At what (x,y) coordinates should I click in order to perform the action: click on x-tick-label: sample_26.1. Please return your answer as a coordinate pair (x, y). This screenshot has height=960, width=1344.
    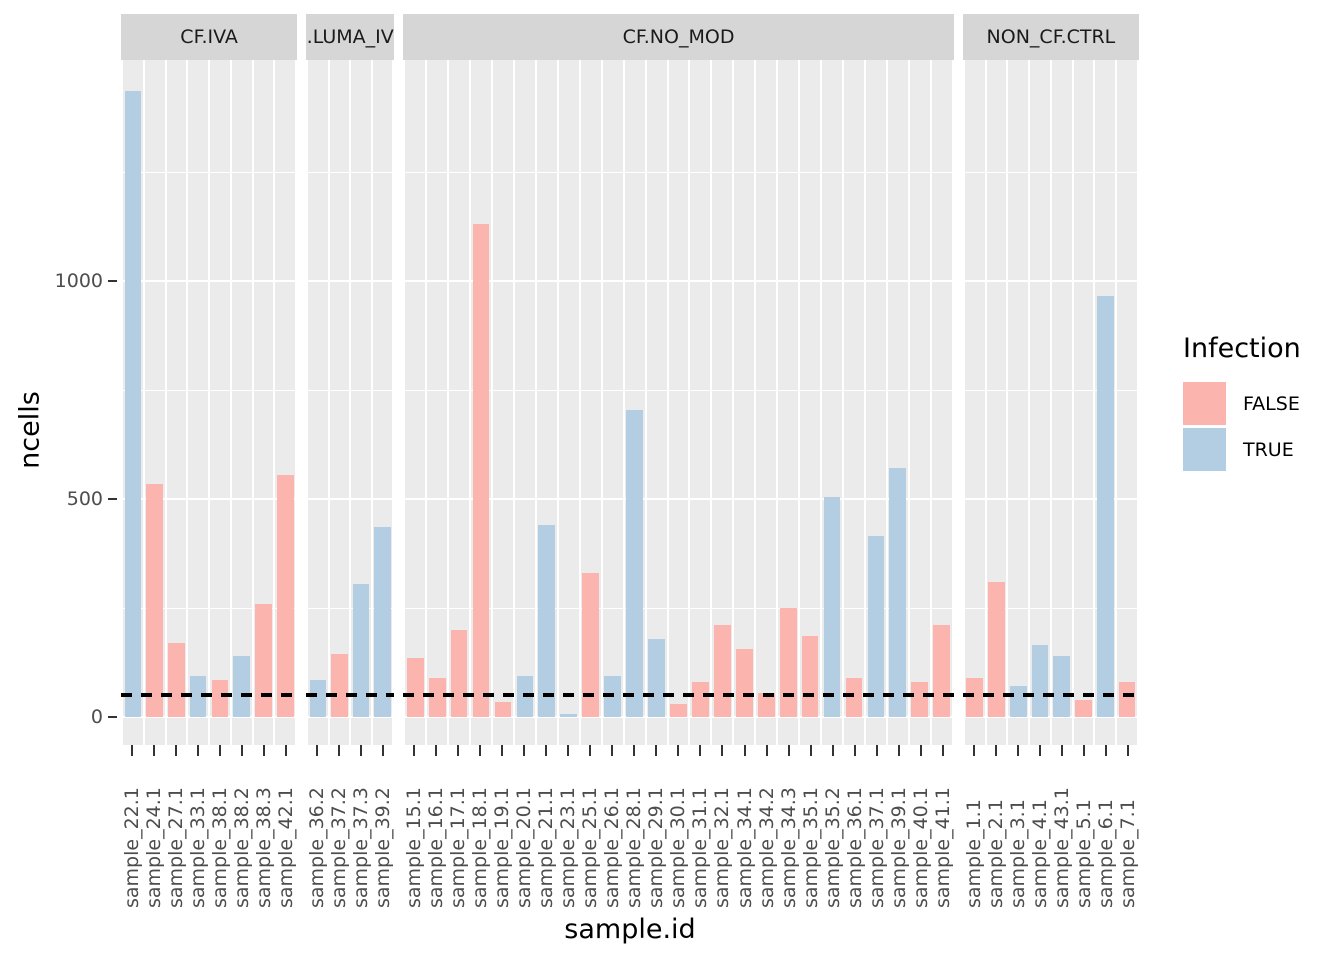
    Looking at the image, I should click on (612, 847).